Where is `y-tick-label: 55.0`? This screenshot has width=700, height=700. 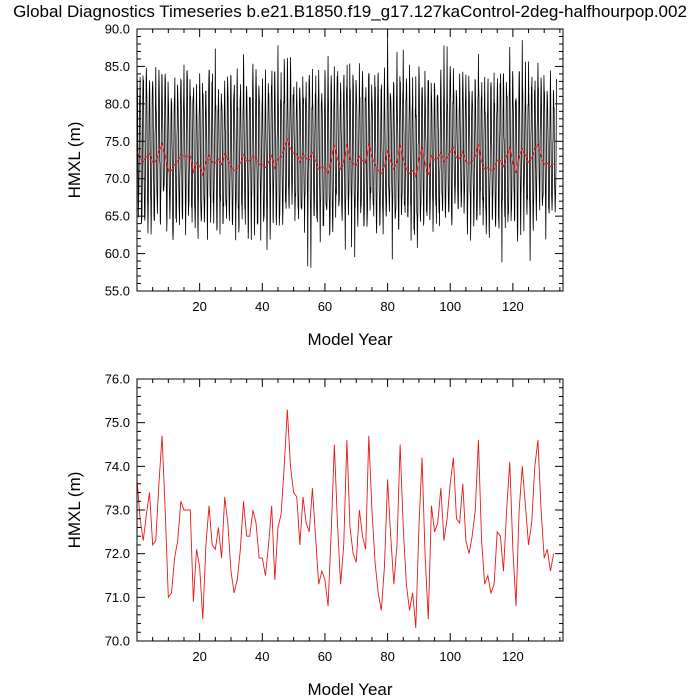 y-tick-label: 55.0 is located at coordinates (117, 291).